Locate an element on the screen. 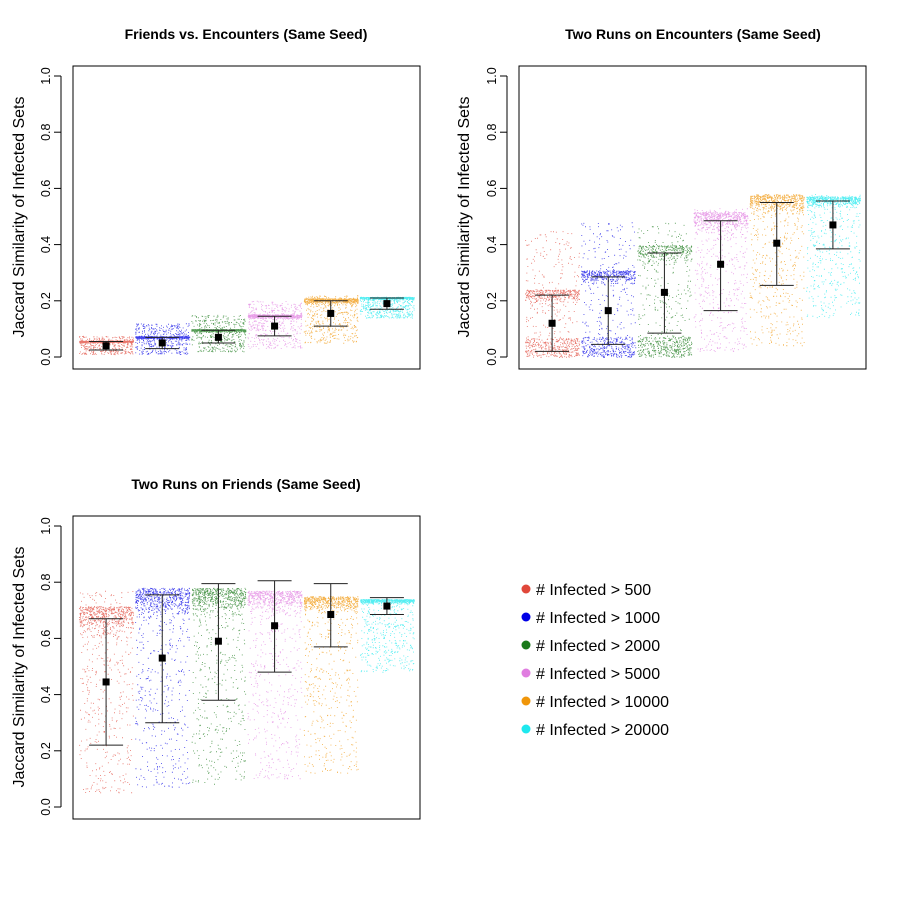 Image resolution: width=900 pixels, height=900 pixels. legend-label: # Infected > 20000 is located at coordinates (602, 730).